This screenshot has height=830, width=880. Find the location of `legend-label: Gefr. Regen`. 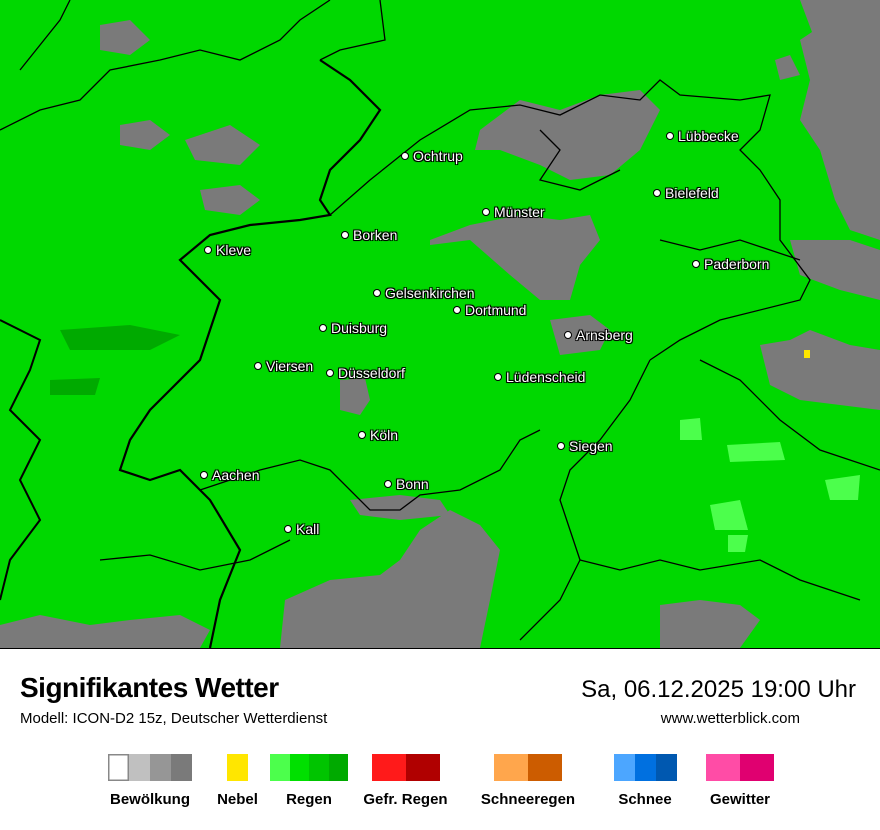

legend-label: Gefr. Regen is located at coordinates (405, 799).